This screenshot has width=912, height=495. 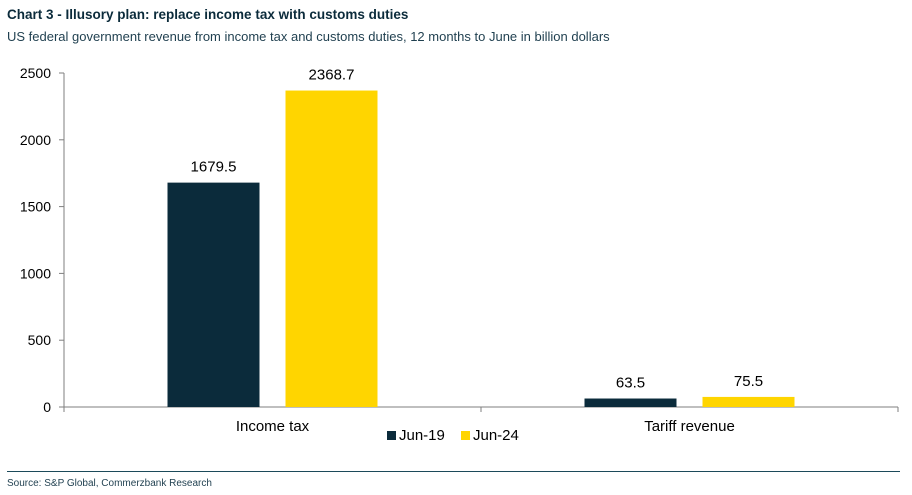 I want to click on y-tick-label: 2000, so click(x=35, y=140).